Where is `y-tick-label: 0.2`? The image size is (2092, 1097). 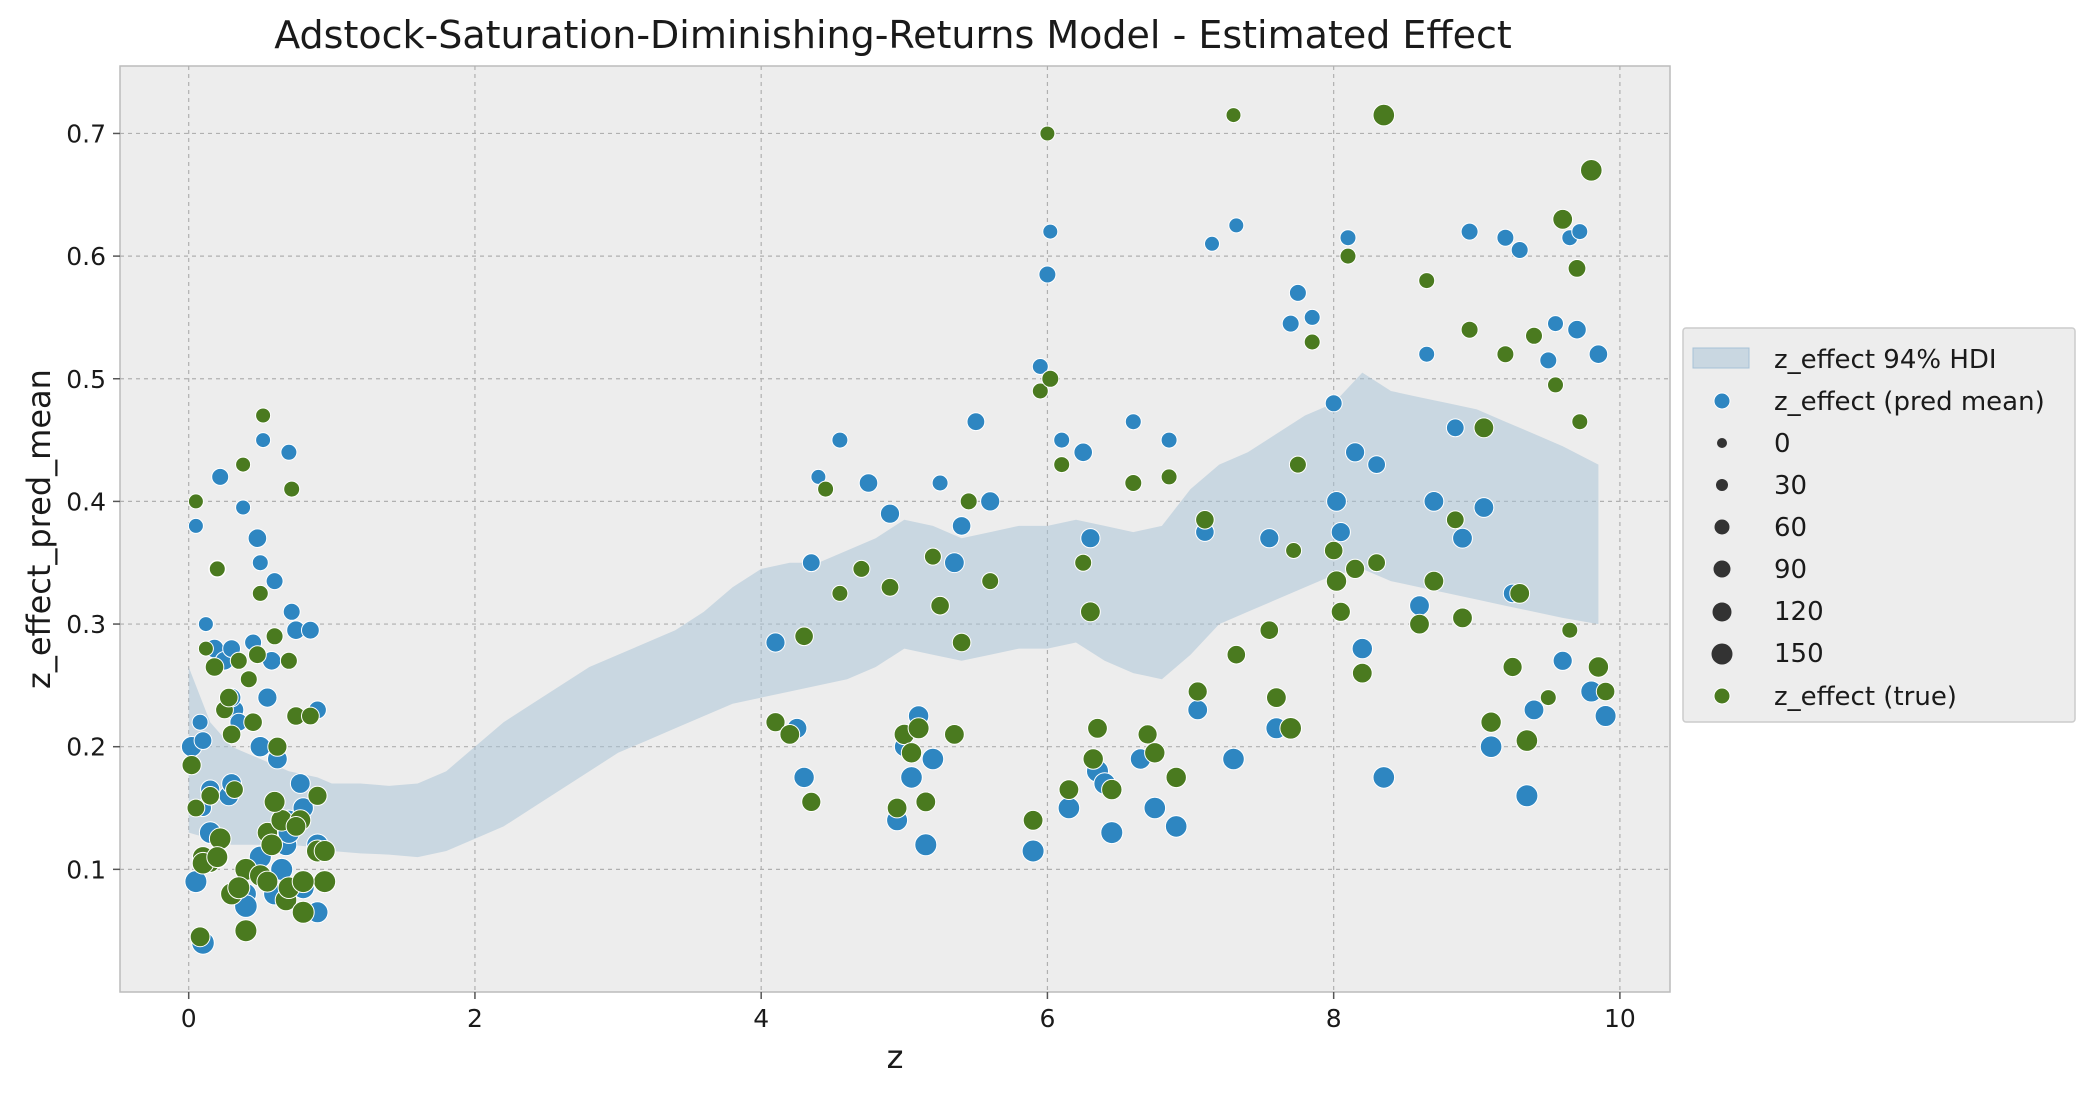
y-tick-label: 0.2 is located at coordinates (86, 747).